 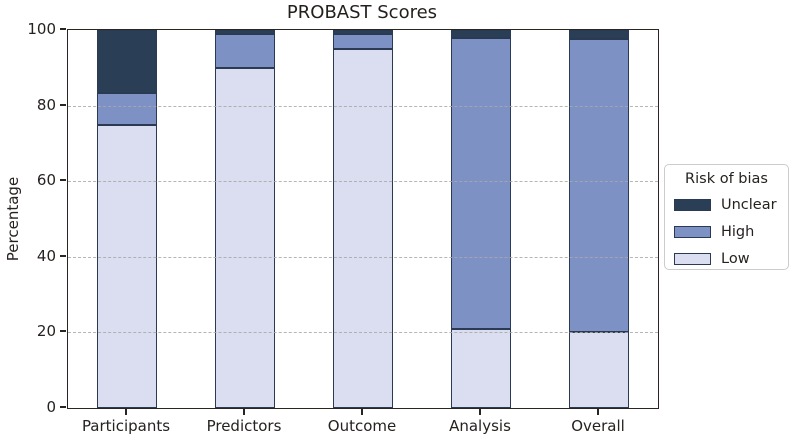 I want to click on y-tick-label-60: 60, so click(x=46, y=180).